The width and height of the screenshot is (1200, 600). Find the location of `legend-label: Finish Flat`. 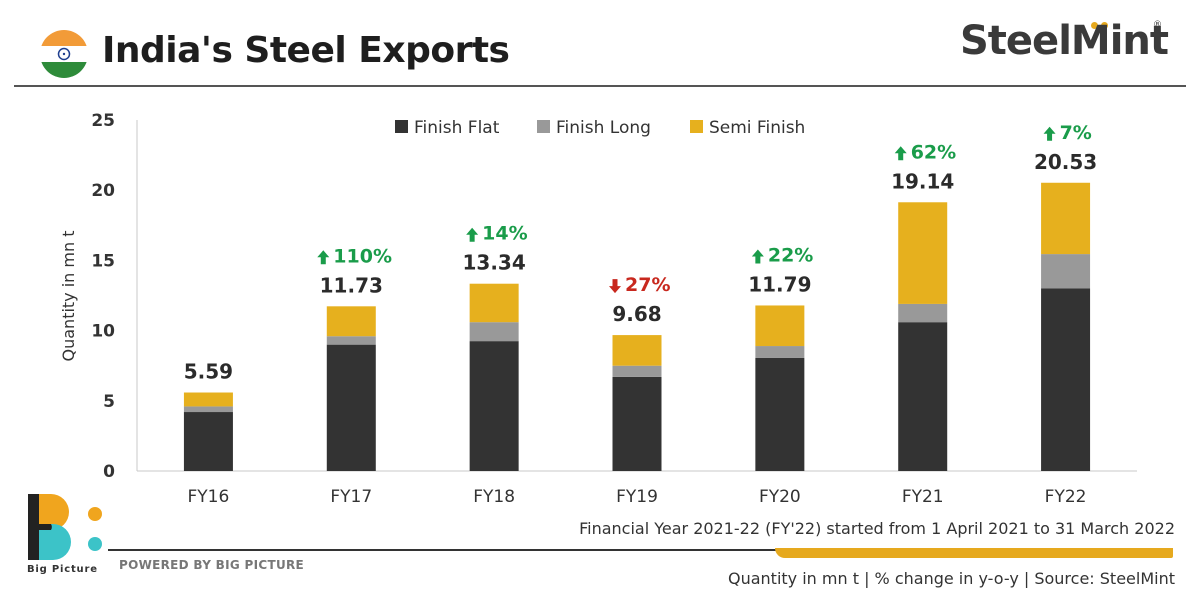

legend-label: Finish Flat is located at coordinates (457, 128).